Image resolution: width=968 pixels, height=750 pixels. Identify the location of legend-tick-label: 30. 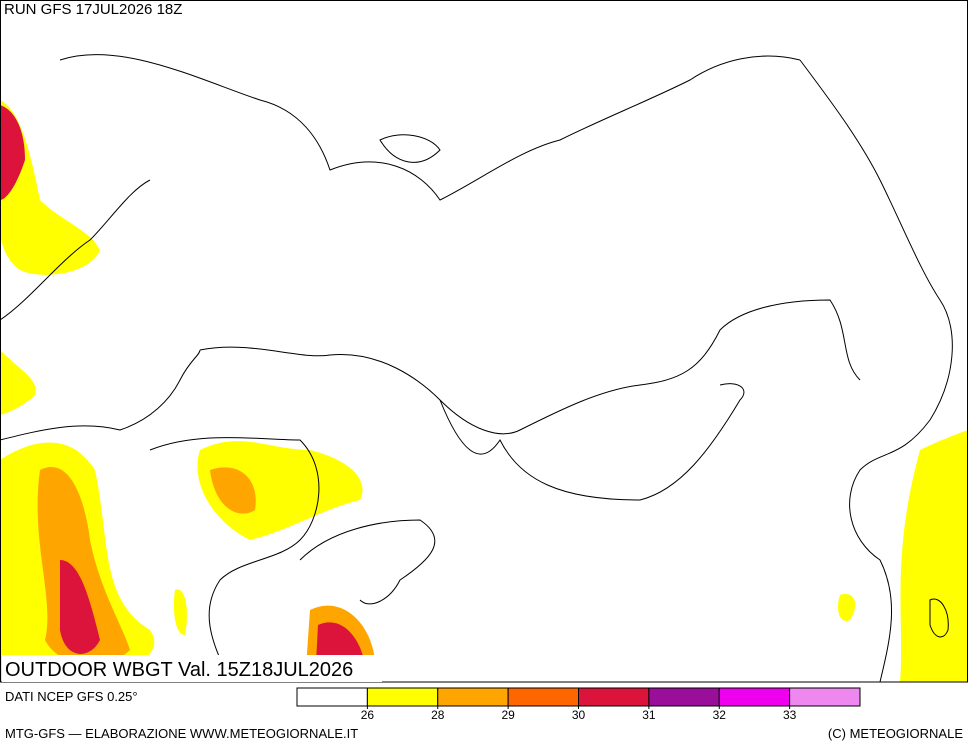
(579, 715).